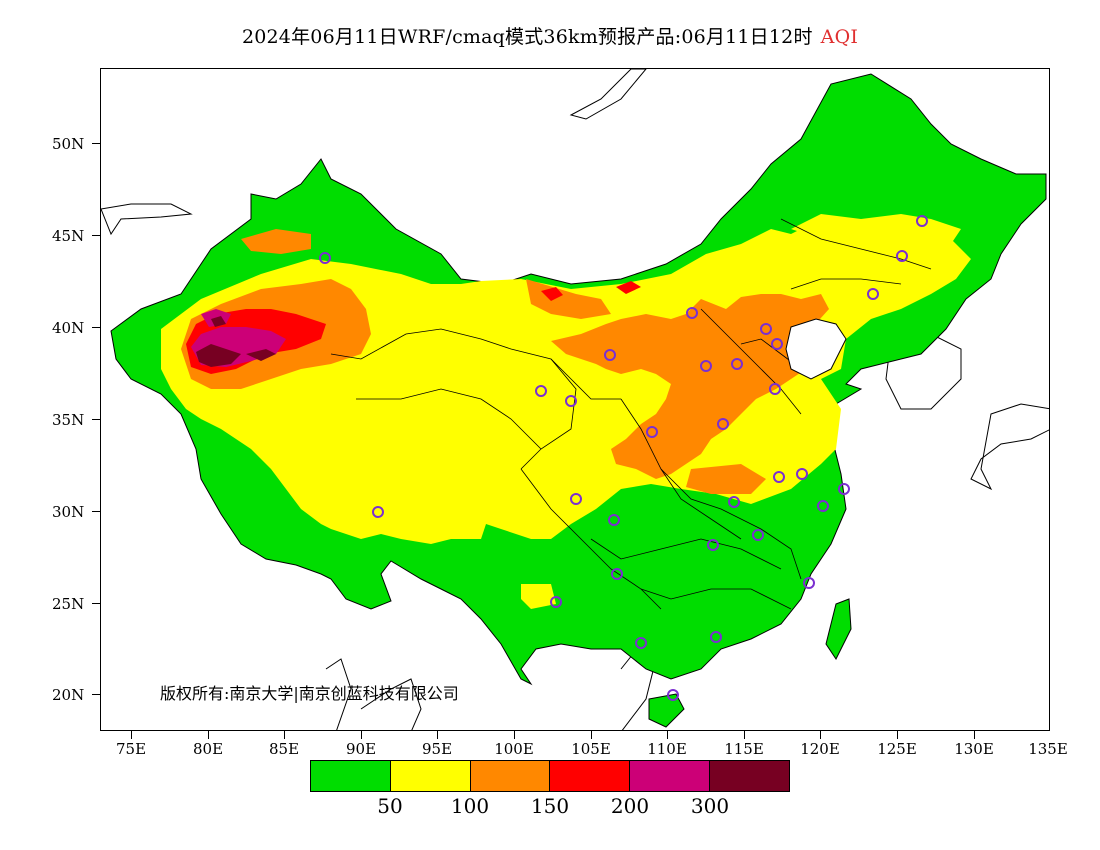 This screenshot has width=1100, height=850. I want to click on aqi-yellow-patch-sw, so click(538, 596).